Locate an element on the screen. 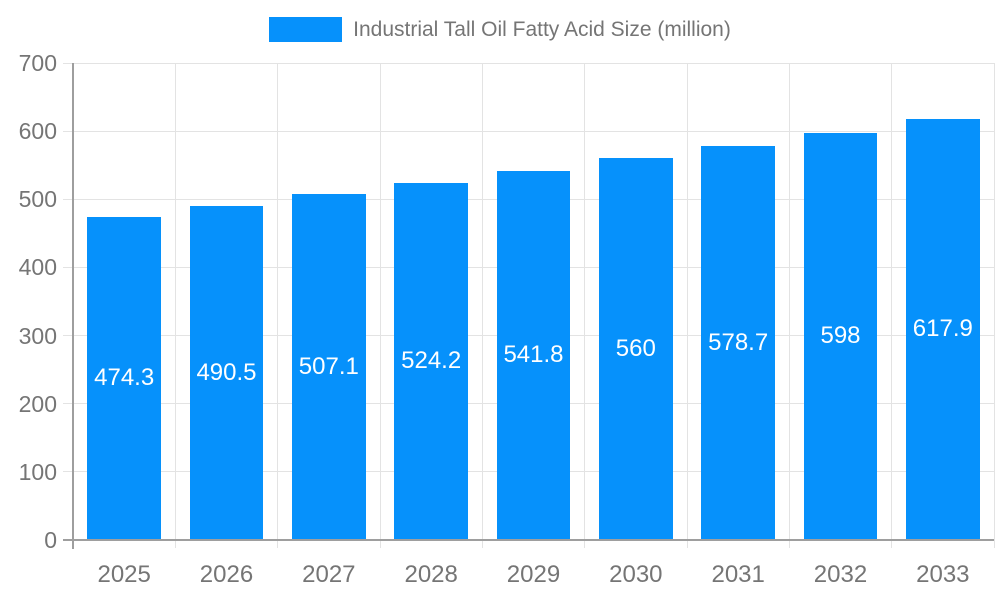  bar-value-label: 598 is located at coordinates (840, 336).